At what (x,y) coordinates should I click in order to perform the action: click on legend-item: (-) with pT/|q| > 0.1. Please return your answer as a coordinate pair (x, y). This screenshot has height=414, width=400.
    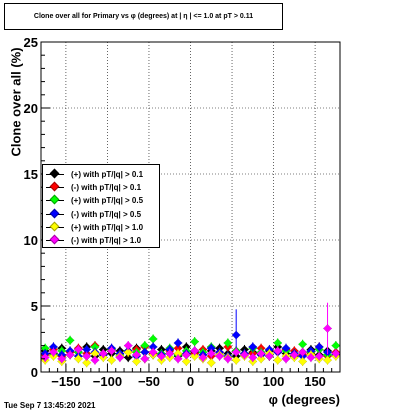
    Looking at the image, I should click on (101, 187).